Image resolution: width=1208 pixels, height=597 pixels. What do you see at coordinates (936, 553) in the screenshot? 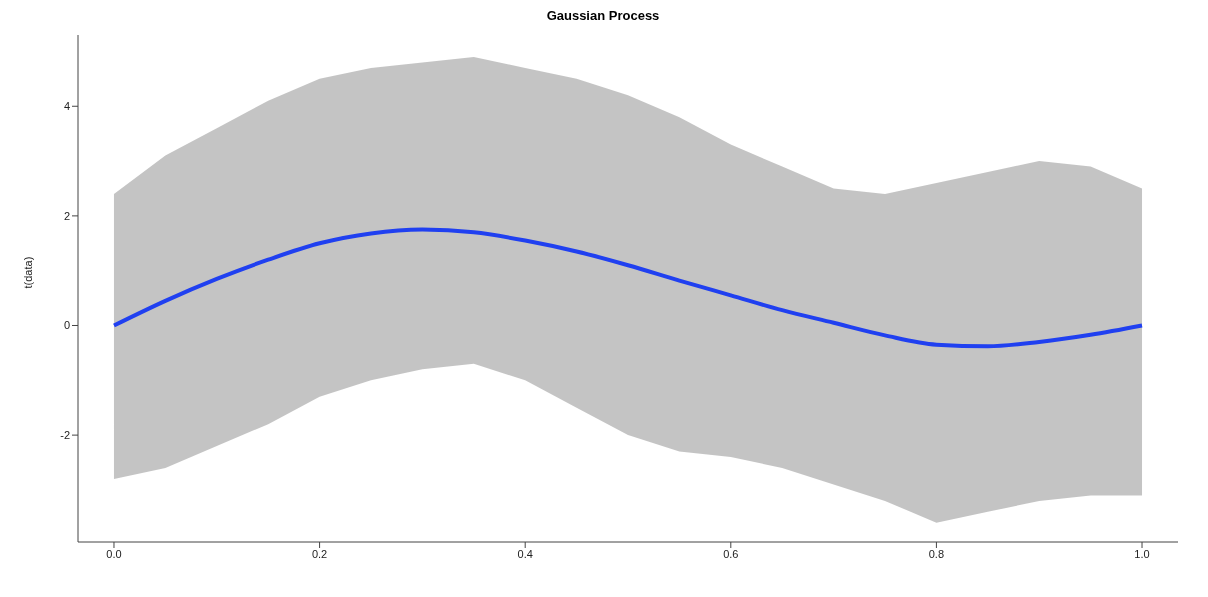
I see `x-tick-label: 0.8` at bounding box center [936, 553].